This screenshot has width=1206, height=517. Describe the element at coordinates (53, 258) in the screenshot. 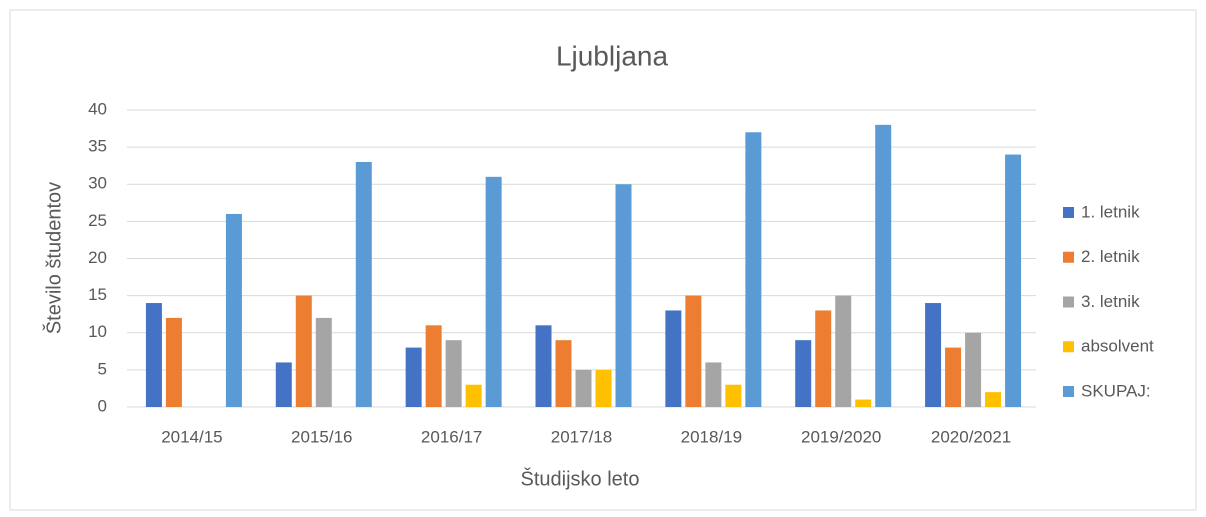

I see `y-axis-label: Število študentov` at that location.